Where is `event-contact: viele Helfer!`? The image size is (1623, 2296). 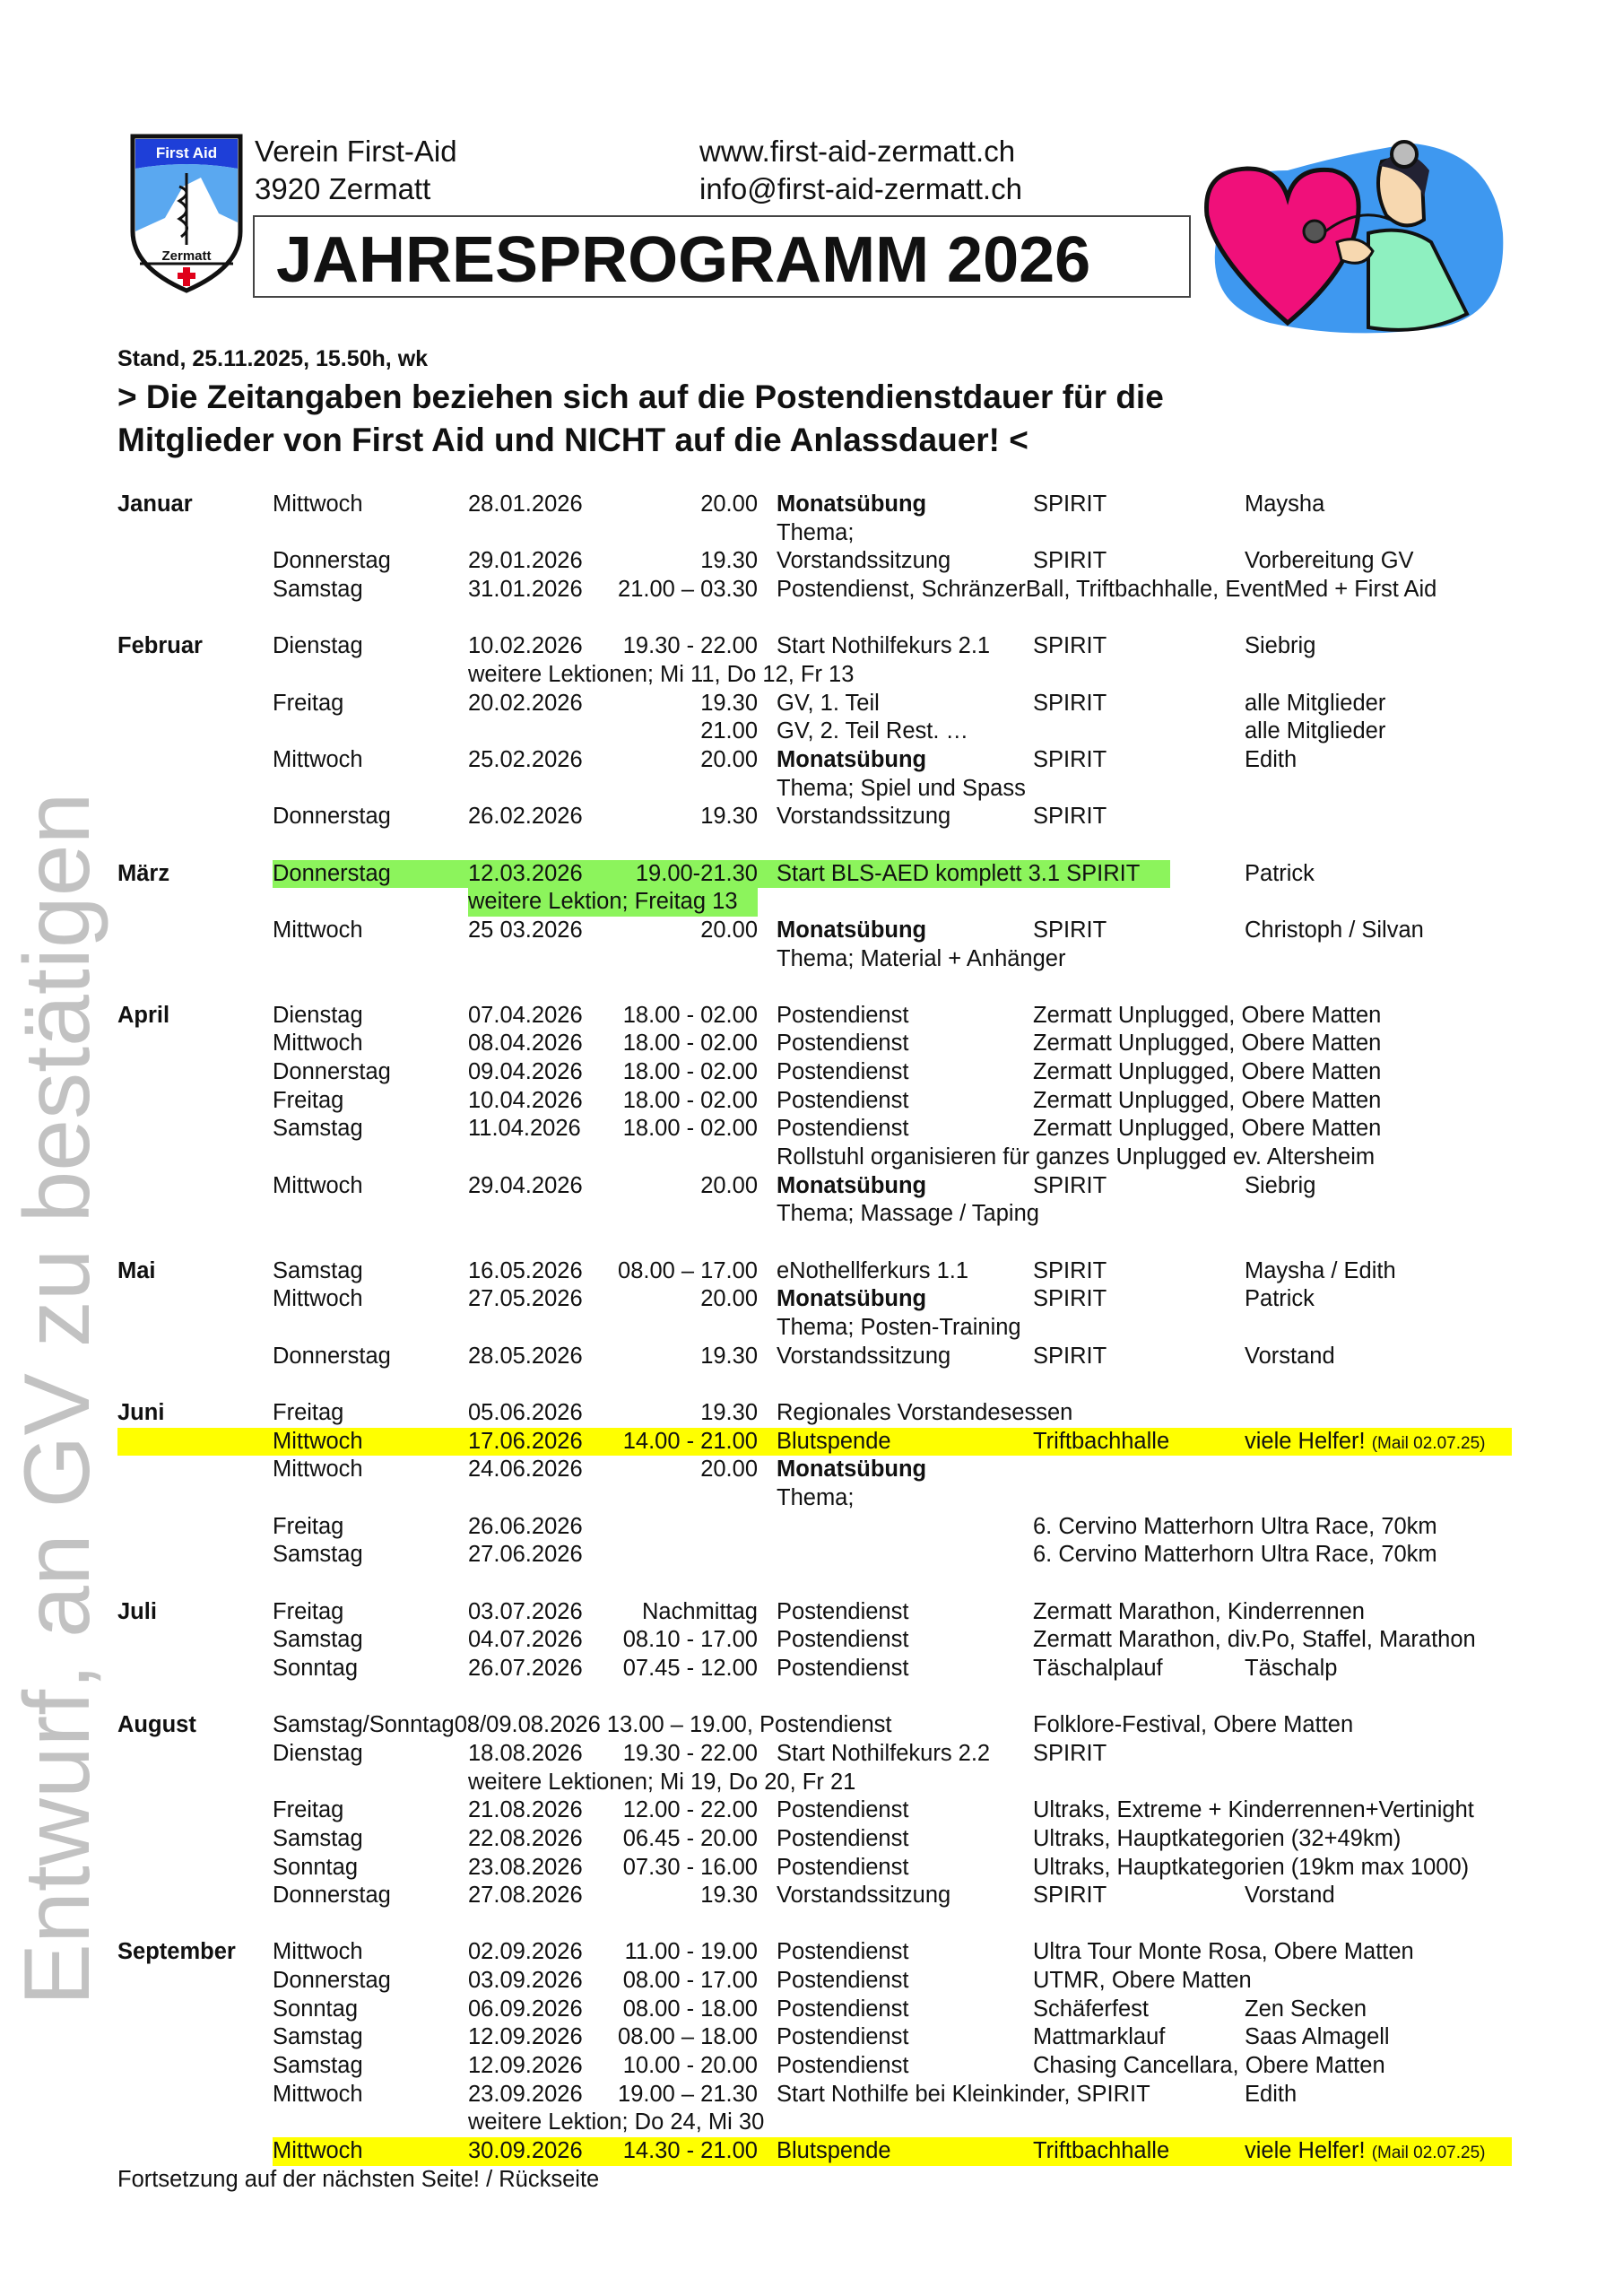
event-contact: viele Helfer! is located at coordinates (1305, 2151).